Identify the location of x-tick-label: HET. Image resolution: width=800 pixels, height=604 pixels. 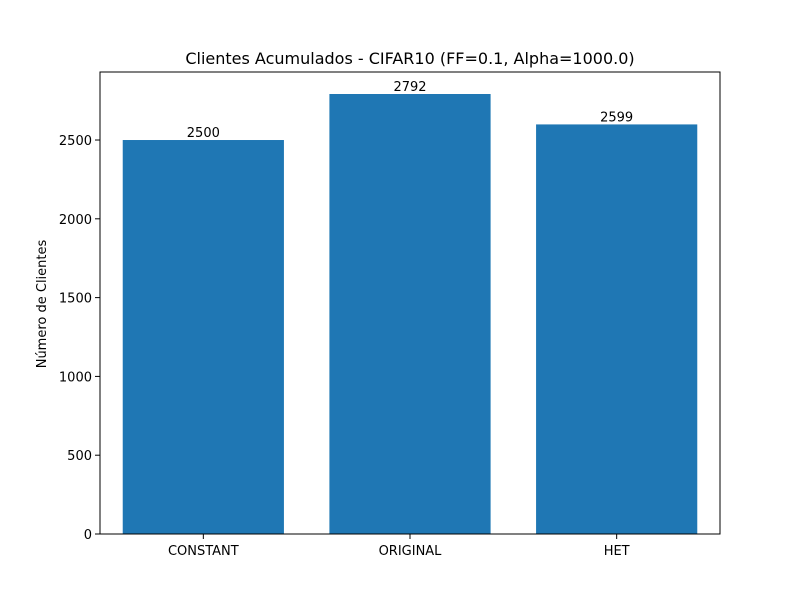
(617, 551).